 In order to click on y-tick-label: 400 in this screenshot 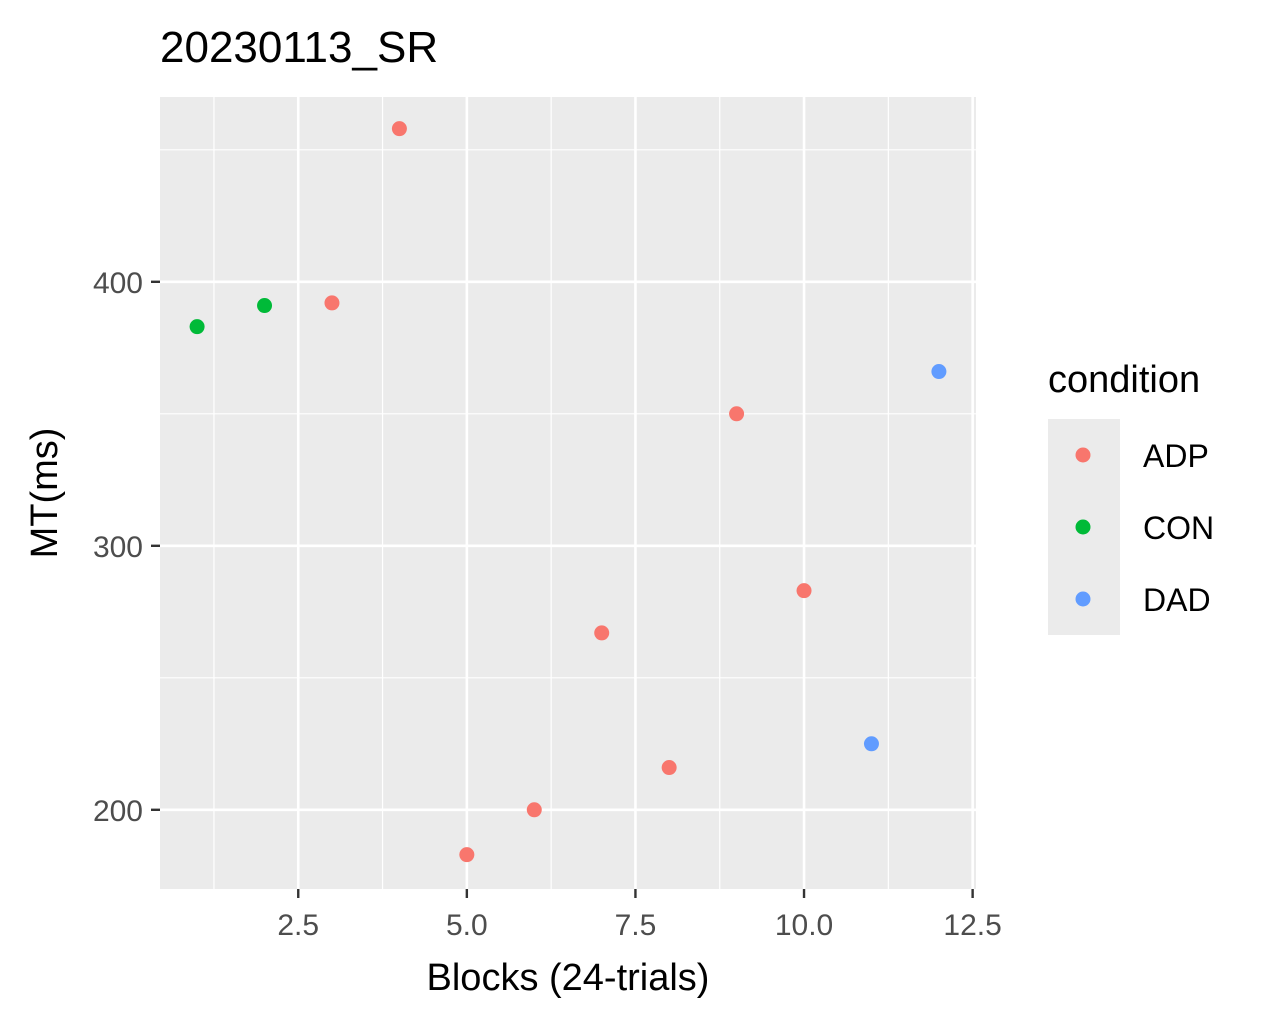, I will do `click(118, 283)`.